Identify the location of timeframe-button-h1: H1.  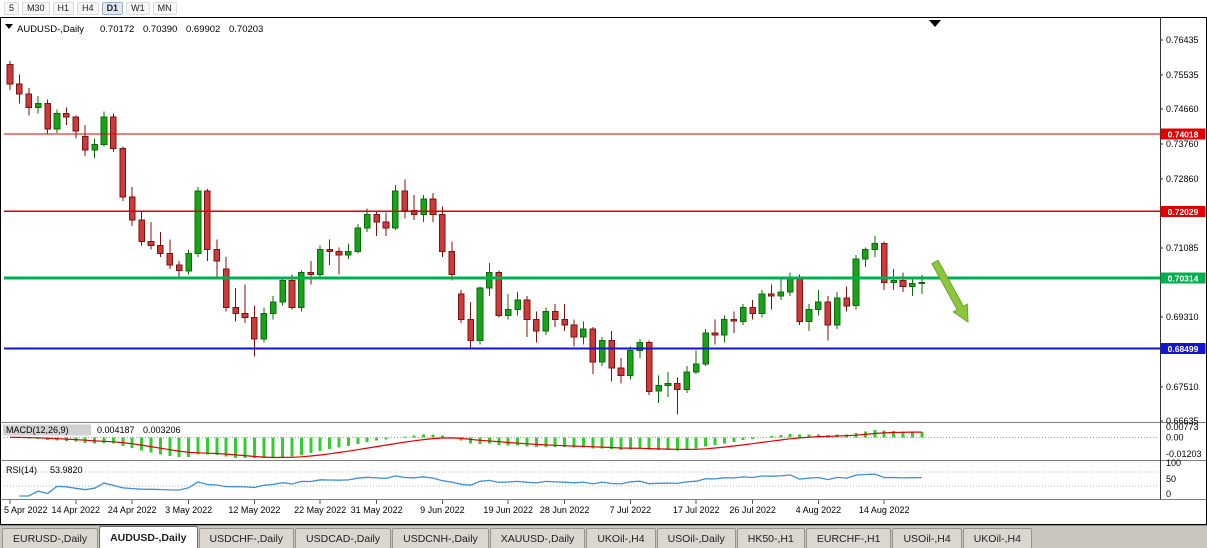
(63, 8).